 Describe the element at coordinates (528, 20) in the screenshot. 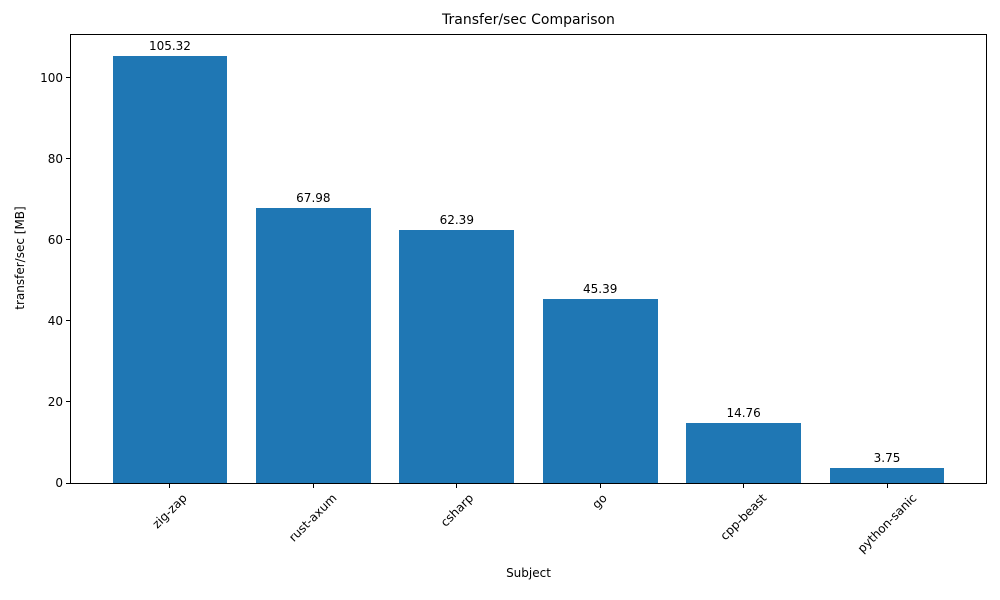

I see `chart-title: Transfer/sec Comparison` at that location.